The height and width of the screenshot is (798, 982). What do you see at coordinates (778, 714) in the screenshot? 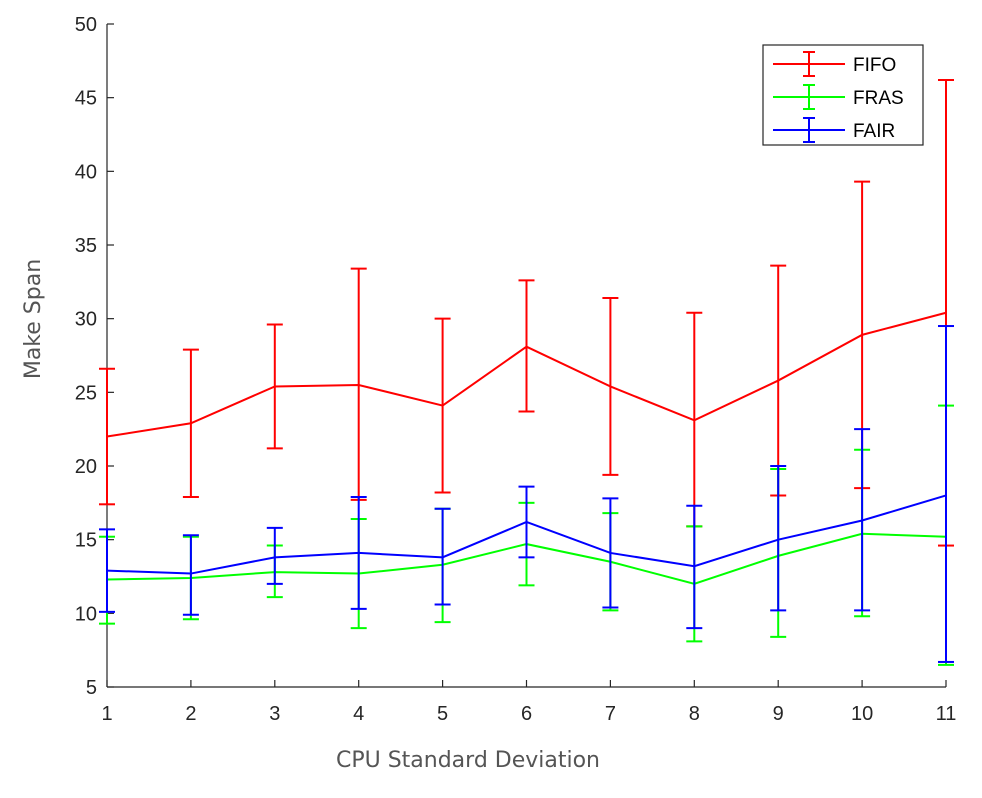
I see `x-tick-label: 9` at bounding box center [778, 714].